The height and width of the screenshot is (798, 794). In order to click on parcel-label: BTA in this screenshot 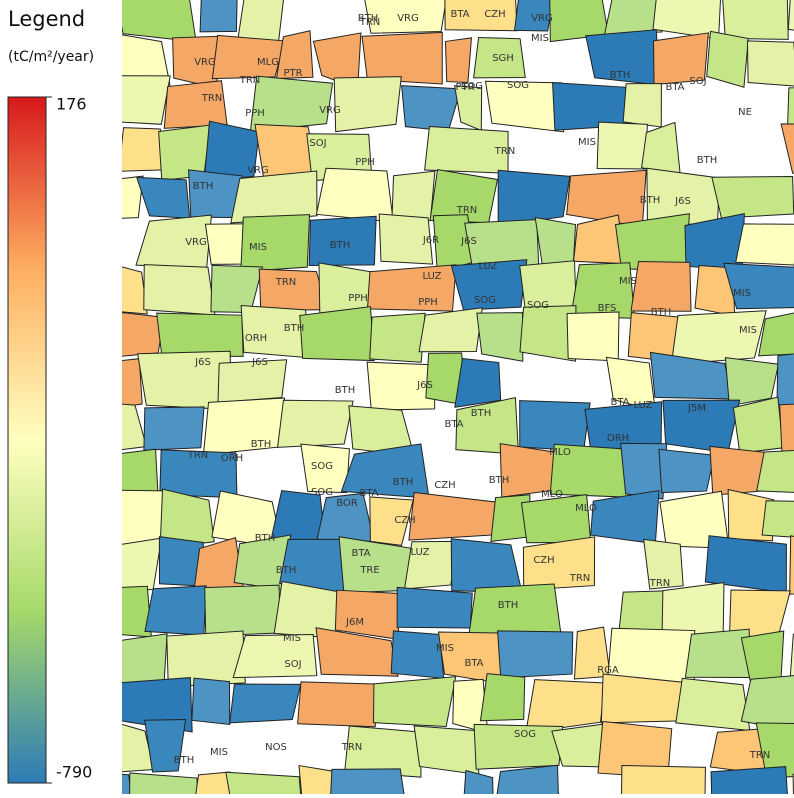, I will do `click(360, 553)`.